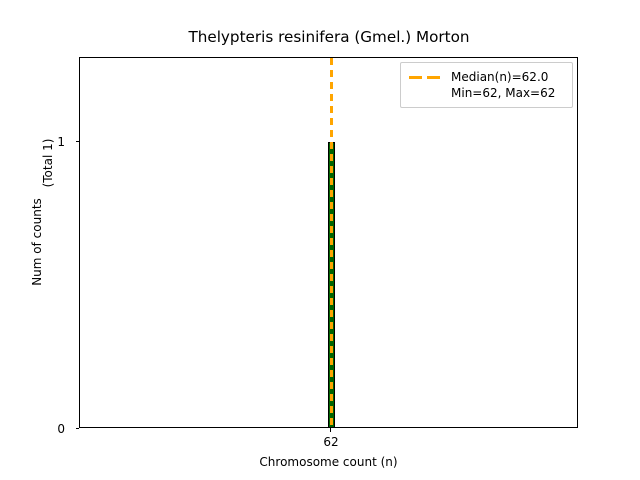 The width and height of the screenshot is (640, 480). I want to click on legend-median-swatch, so click(426, 78).